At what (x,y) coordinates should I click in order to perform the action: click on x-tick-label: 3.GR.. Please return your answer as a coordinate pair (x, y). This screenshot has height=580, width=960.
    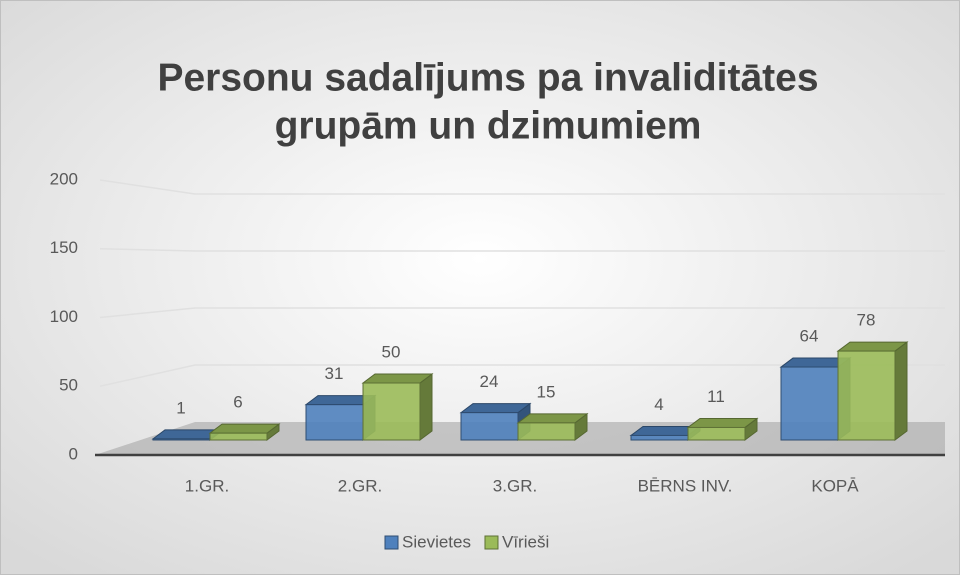
    Looking at the image, I should click on (515, 485).